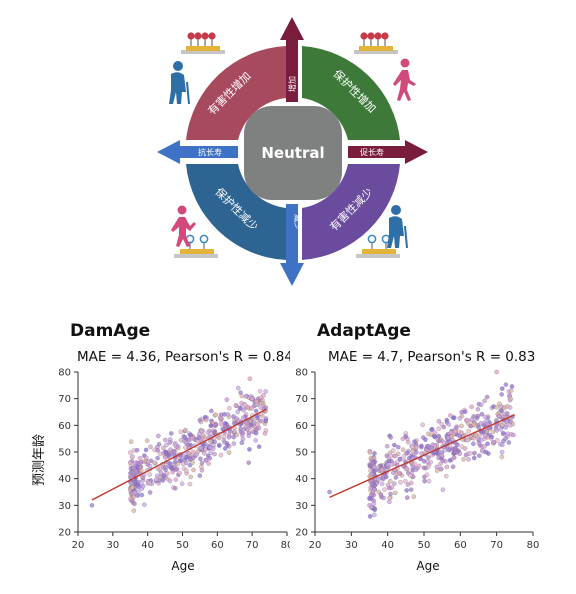 The image size is (576, 594). Describe the element at coordinates (182, 566) in the screenshot. I see `x-axis-label: Age` at that location.